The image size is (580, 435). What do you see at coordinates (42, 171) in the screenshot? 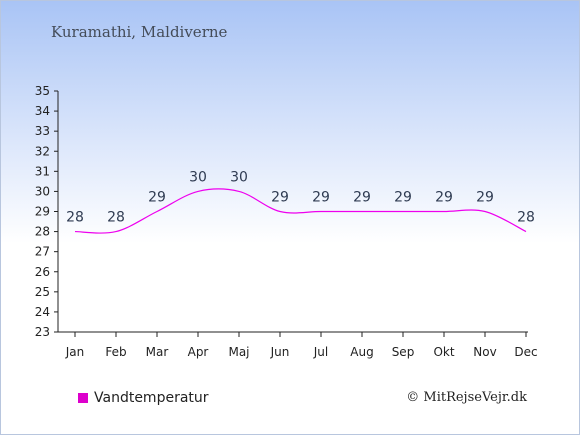
I see `y-tick-label: 31` at bounding box center [42, 171].